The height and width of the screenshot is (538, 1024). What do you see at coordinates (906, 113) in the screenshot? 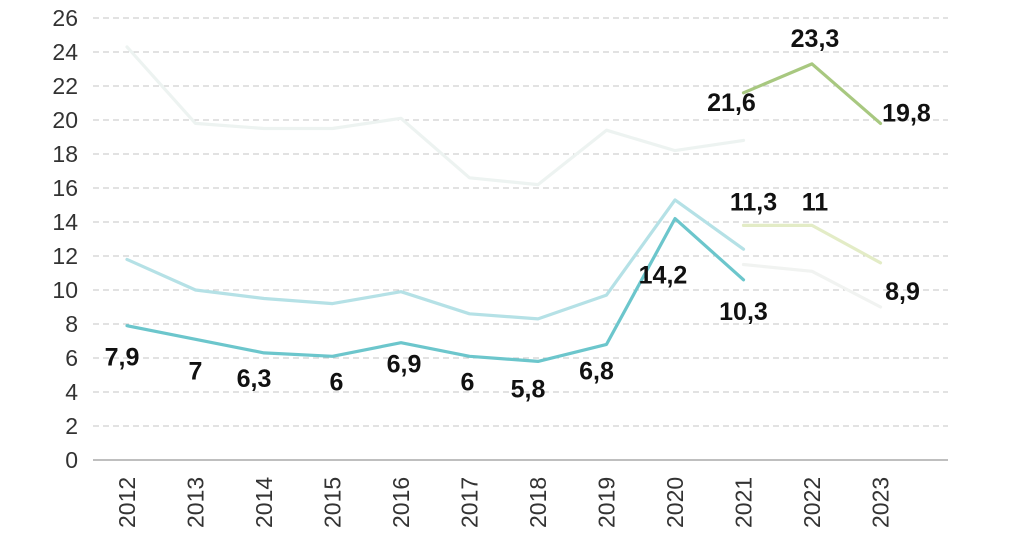
I see `data-label: 19,8` at bounding box center [906, 113].